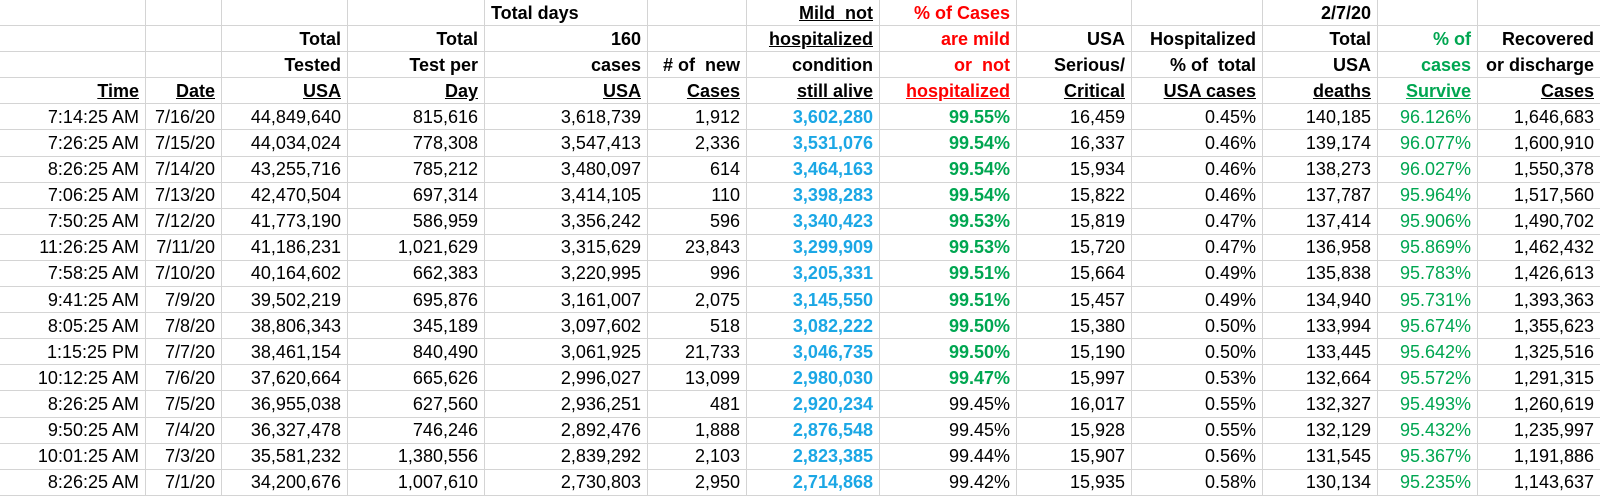  What do you see at coordinates (566, 404) in the screenshot?
I see `cell-total_cases: 2,936,251` at bounding box center [566, 404].